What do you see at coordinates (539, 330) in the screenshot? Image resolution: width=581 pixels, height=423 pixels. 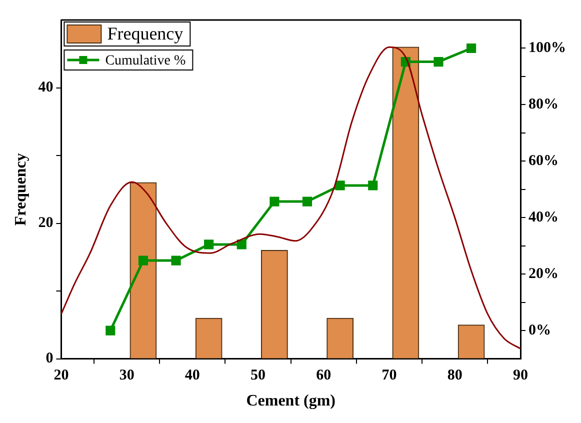 I see `y2-tick-label: 0%` at bounding box center [539, 330].